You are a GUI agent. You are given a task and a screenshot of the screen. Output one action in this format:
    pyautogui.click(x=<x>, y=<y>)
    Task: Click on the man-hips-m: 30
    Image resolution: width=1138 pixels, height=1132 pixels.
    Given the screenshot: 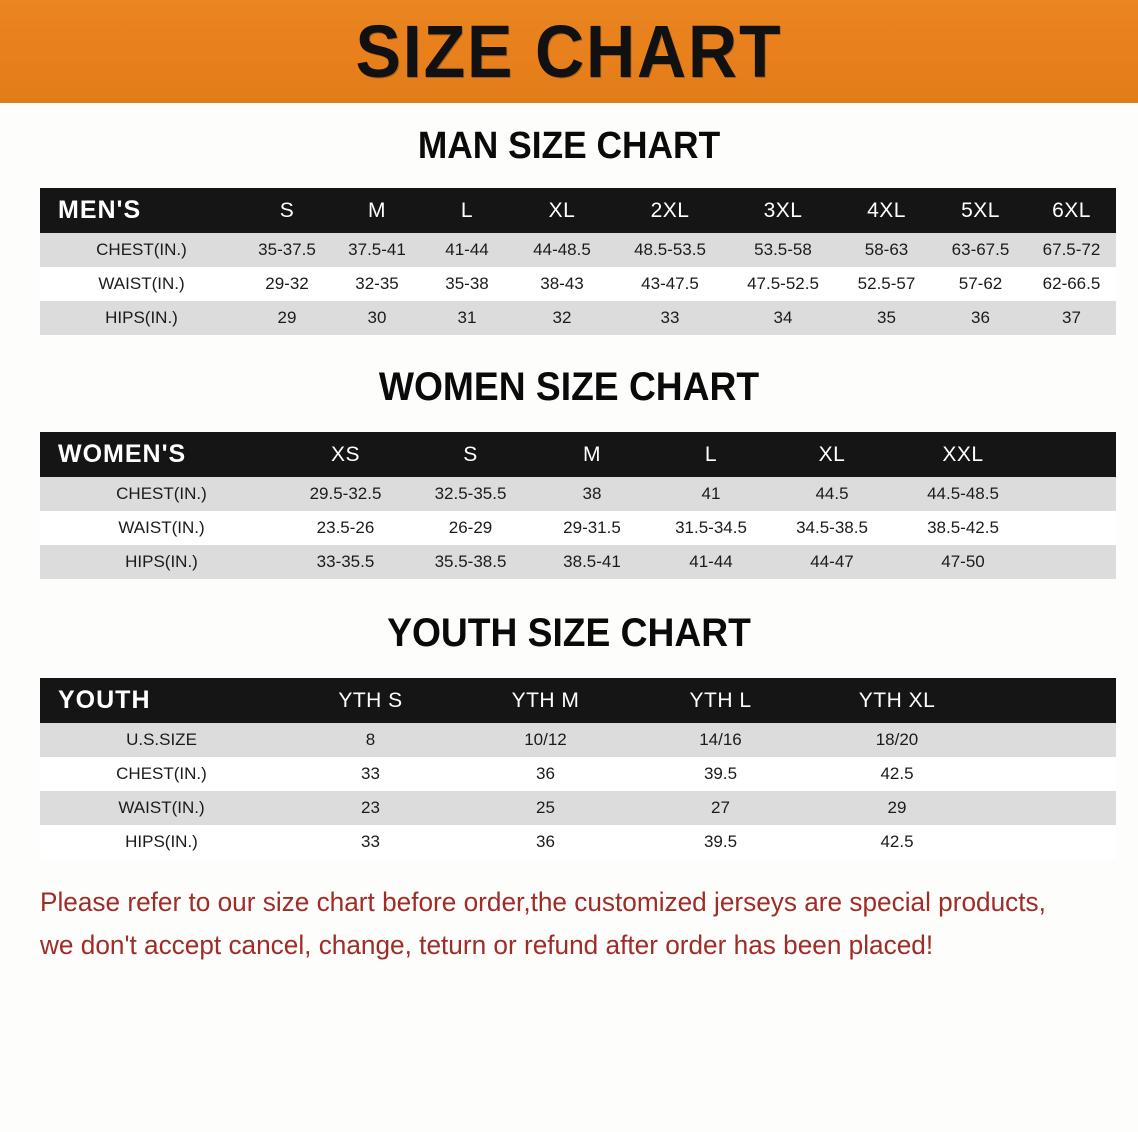 What is the action you would take?
    pyautogui.click(x=377, y=317)
    